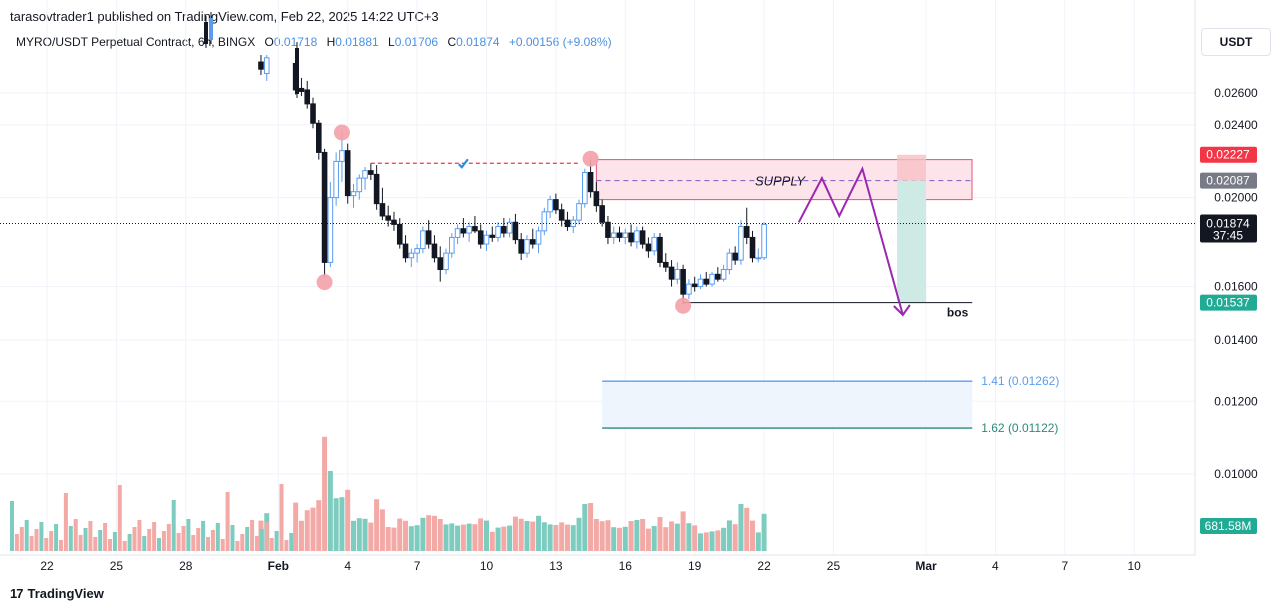  I want to click on close-value: 0.01874, so click(478, 42).